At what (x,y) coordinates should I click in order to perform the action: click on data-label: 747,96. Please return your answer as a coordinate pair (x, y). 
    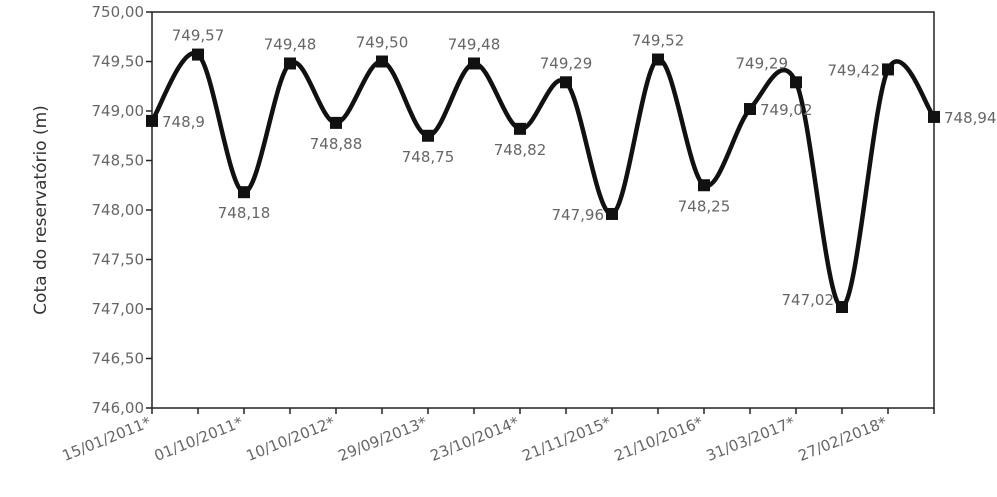
    Looking at the image, I should click on (578, 215).